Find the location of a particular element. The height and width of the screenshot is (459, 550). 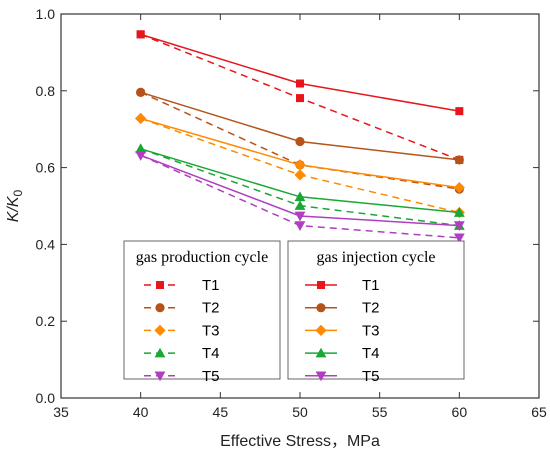

y-tick-label: 0.8 is located at coordinates (46, 91).